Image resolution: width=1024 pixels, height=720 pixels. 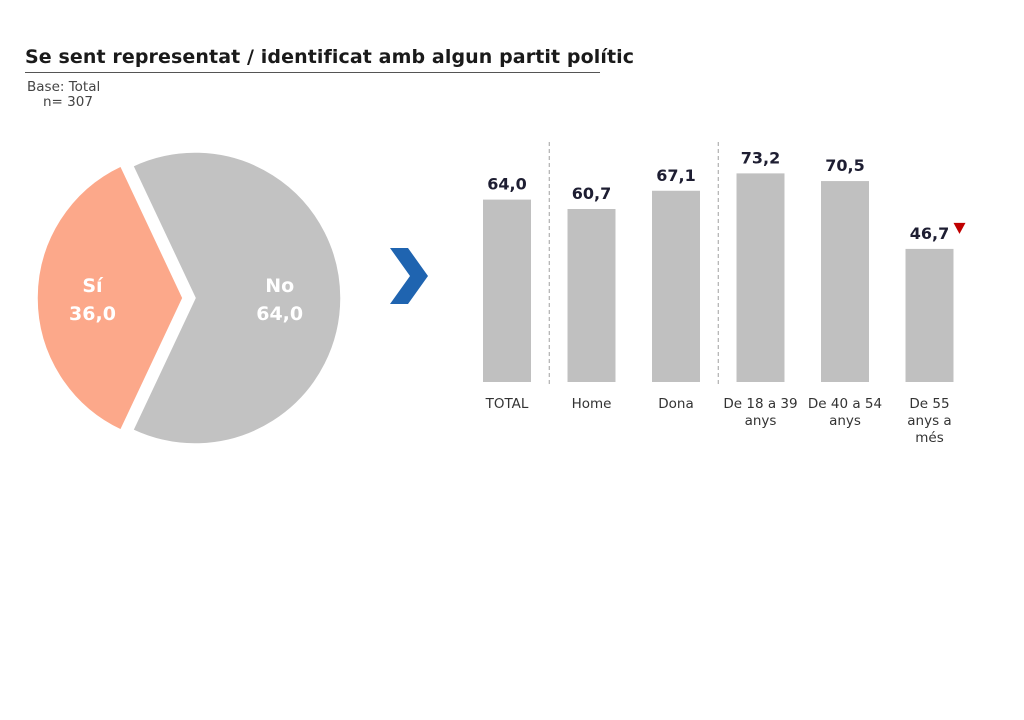 I want to click on sample-size: n= 307, so click(x=68, y=102).